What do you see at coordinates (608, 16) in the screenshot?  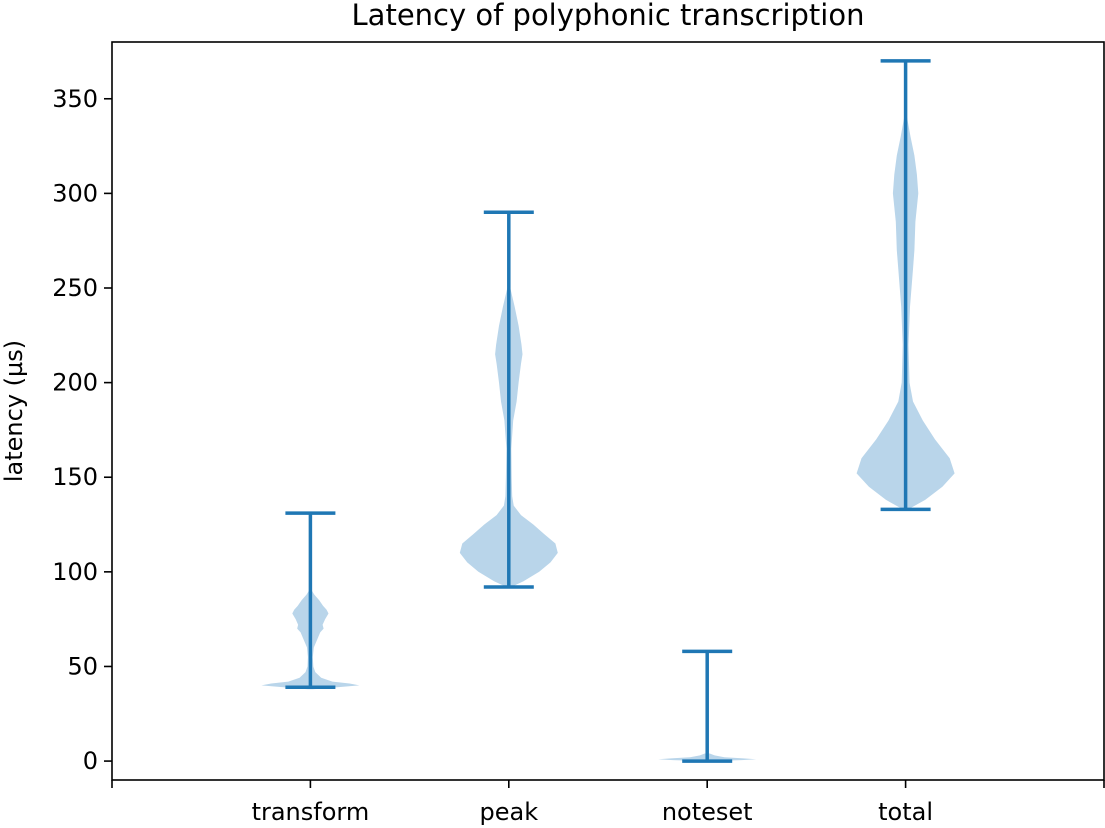 I see `chart-title: Latency of polyphonic transcription` at bounding box center [608, 16].